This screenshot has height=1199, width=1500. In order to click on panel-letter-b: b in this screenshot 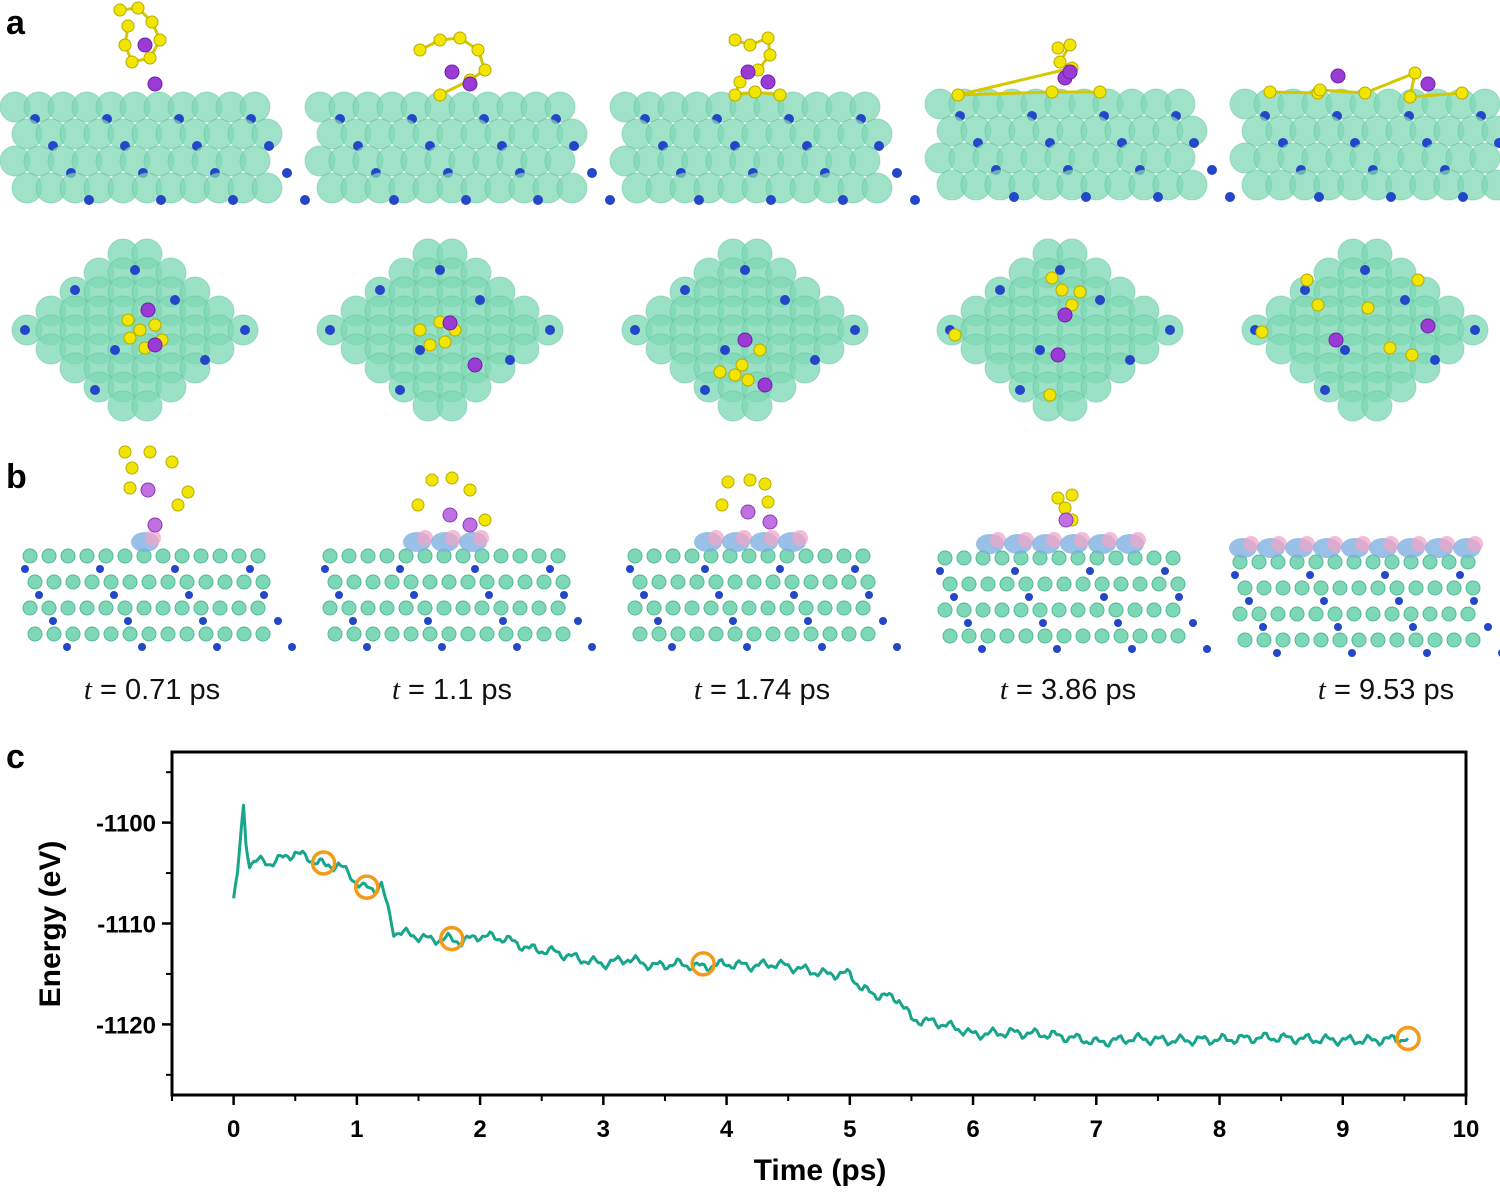, I will do `click(16, 477)`.